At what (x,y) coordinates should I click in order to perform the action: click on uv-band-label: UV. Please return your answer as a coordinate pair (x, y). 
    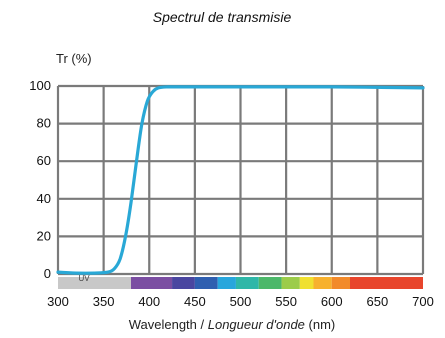
    Looking at the image, I should click on (84, 278).